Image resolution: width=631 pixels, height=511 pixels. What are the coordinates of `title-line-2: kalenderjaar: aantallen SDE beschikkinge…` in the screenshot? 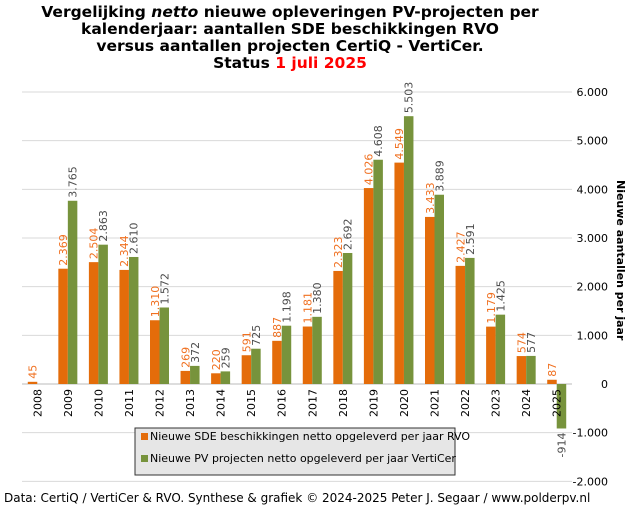 It's located at (290, 29).